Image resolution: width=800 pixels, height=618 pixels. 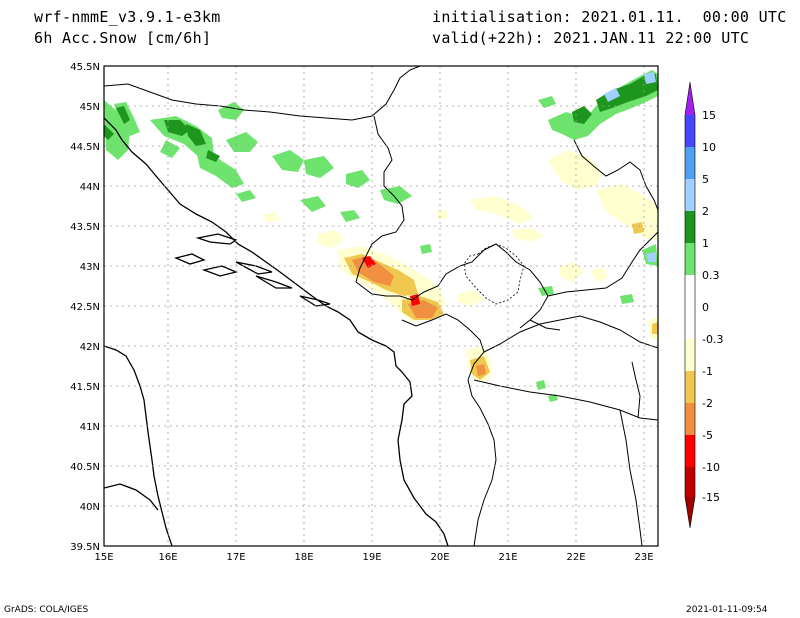 What do you see at coordinates (90, 427) in the screenshot?
I see `lat-label: 41N` at bounding box center [90, 427].